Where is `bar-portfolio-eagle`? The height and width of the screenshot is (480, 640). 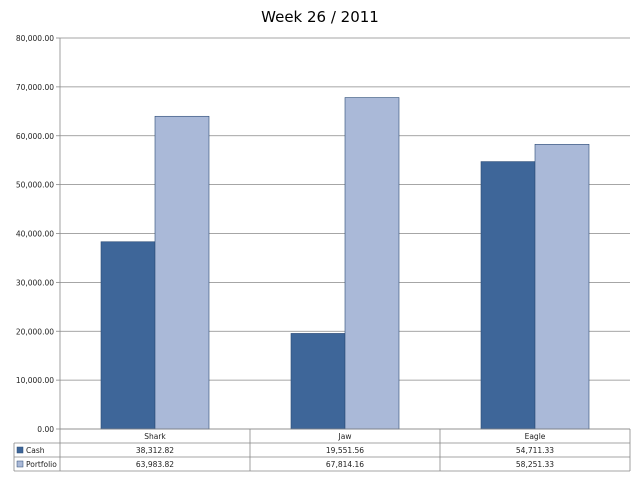 bar-portfolio-eagle is located at coordinates (562, 286).